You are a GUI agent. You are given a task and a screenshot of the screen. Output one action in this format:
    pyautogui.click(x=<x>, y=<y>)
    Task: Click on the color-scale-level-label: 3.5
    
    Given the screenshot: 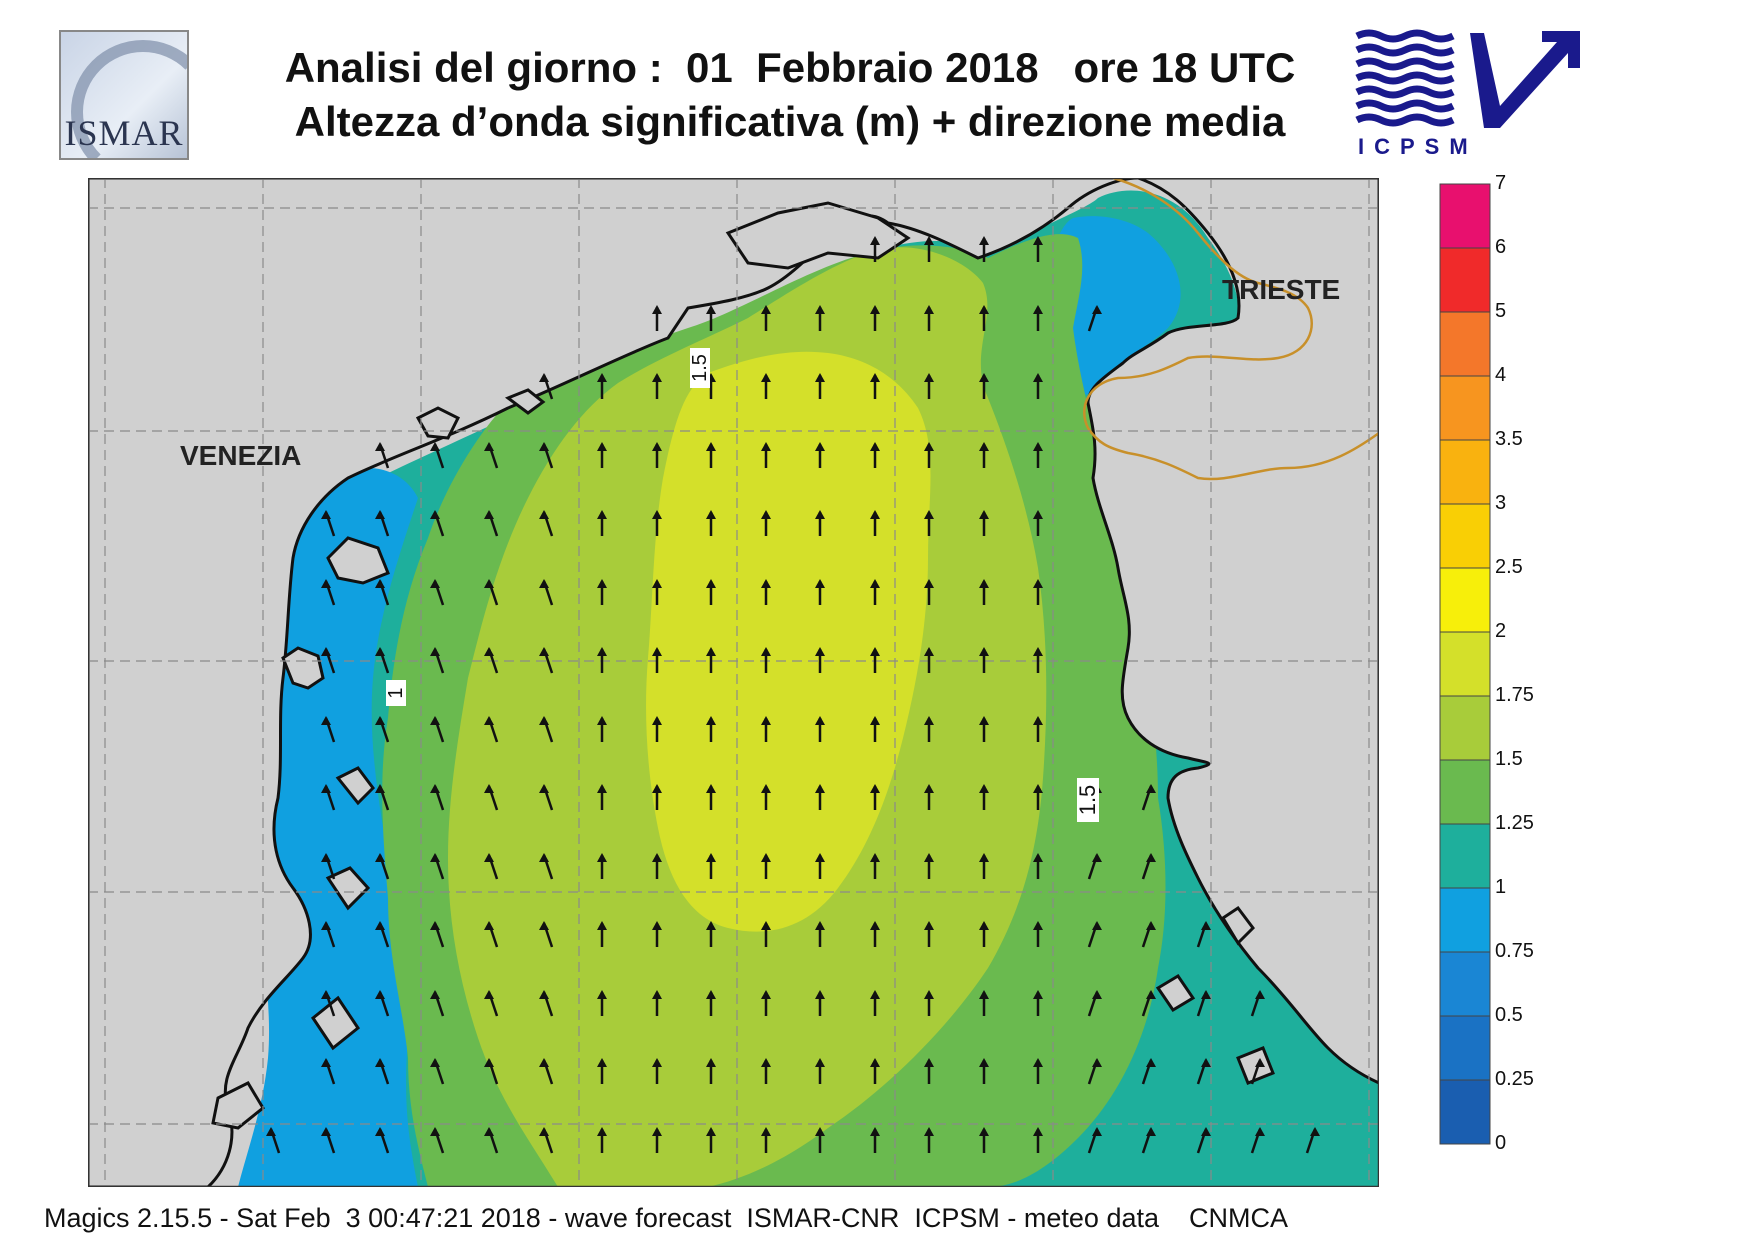 What is the action you would take?
    pyautogui.click(x=1509, y=439)
    